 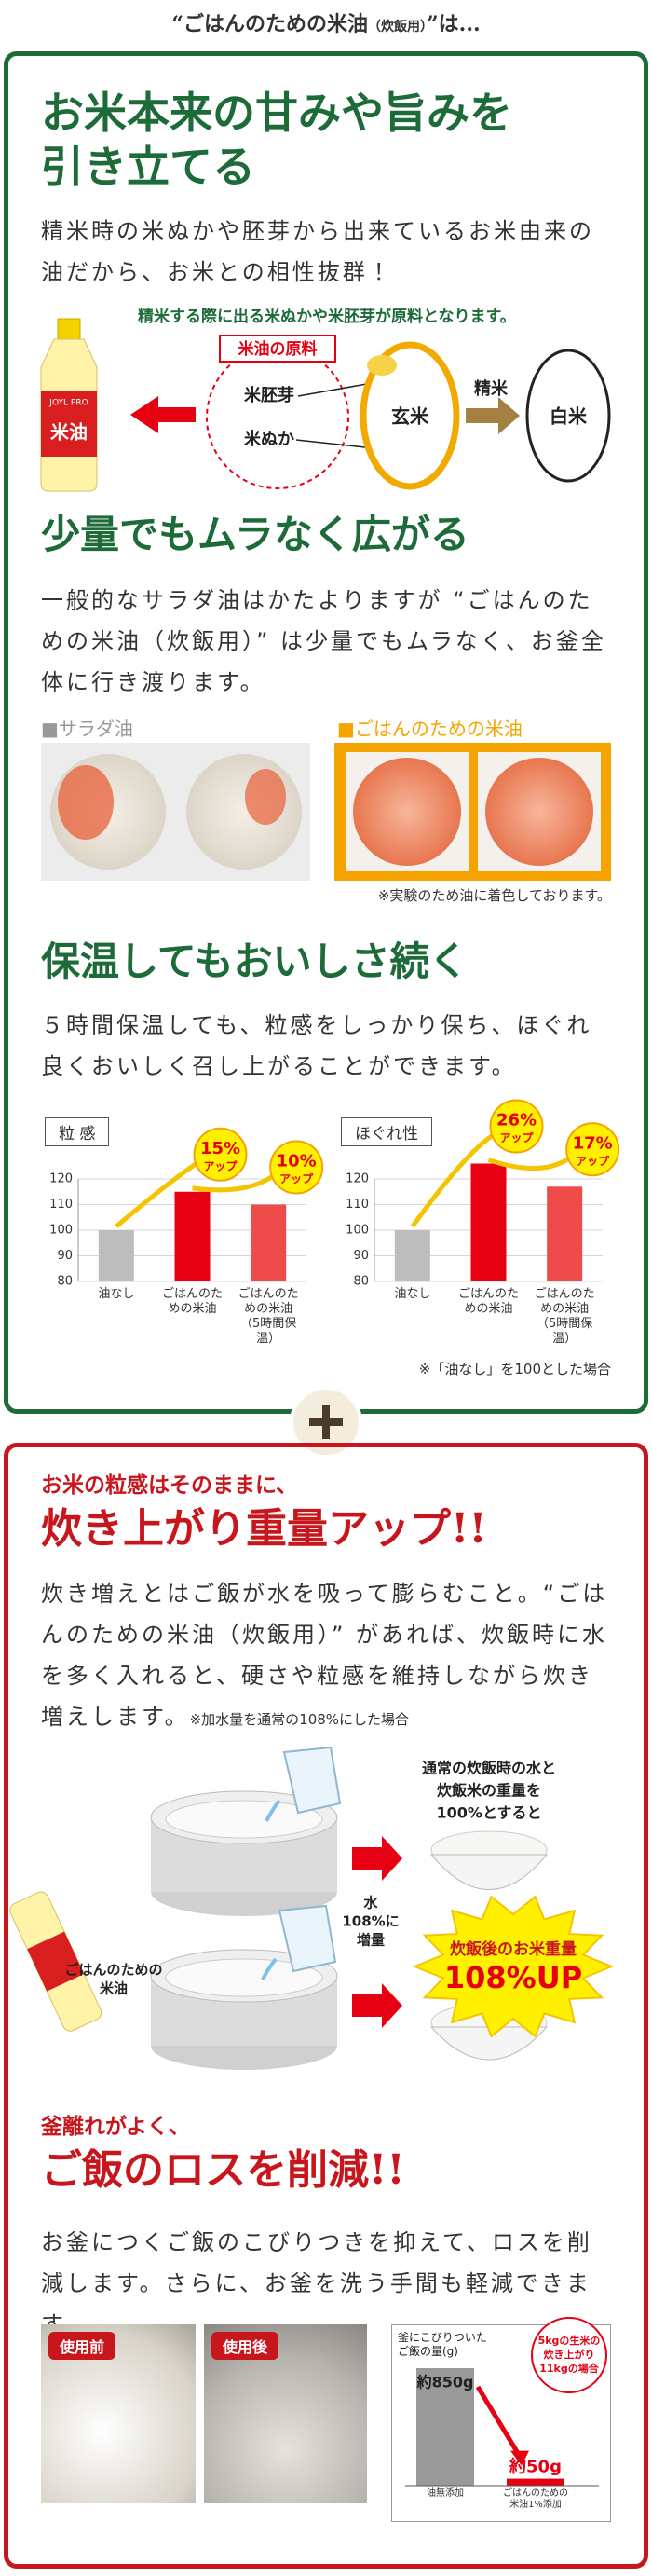 What do you see at coordinates (371, 1941) in the screenshot?
I see `water-text: 増量` at bounding box center [371, 1941].